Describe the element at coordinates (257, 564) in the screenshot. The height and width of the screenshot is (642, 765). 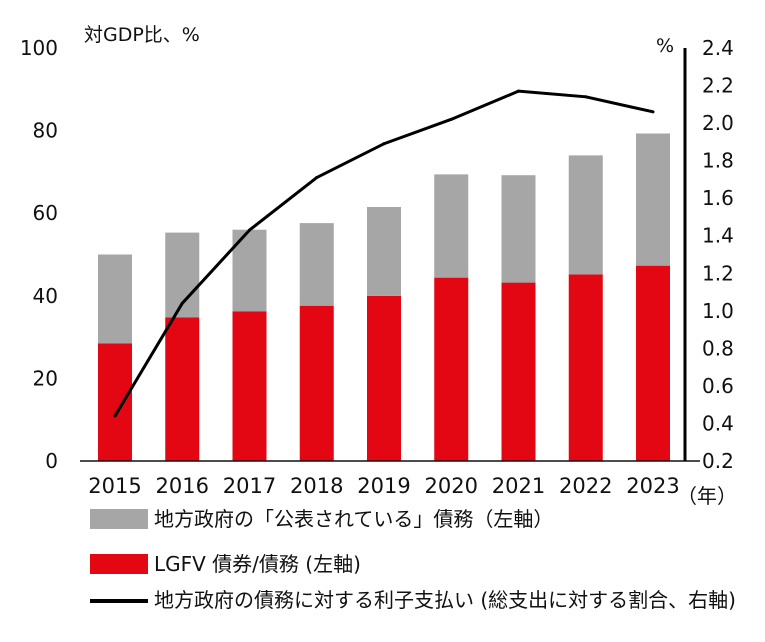
I see `legend-label-lgfv-debt: LGFV 債券/債務 (左軸)` at that location.